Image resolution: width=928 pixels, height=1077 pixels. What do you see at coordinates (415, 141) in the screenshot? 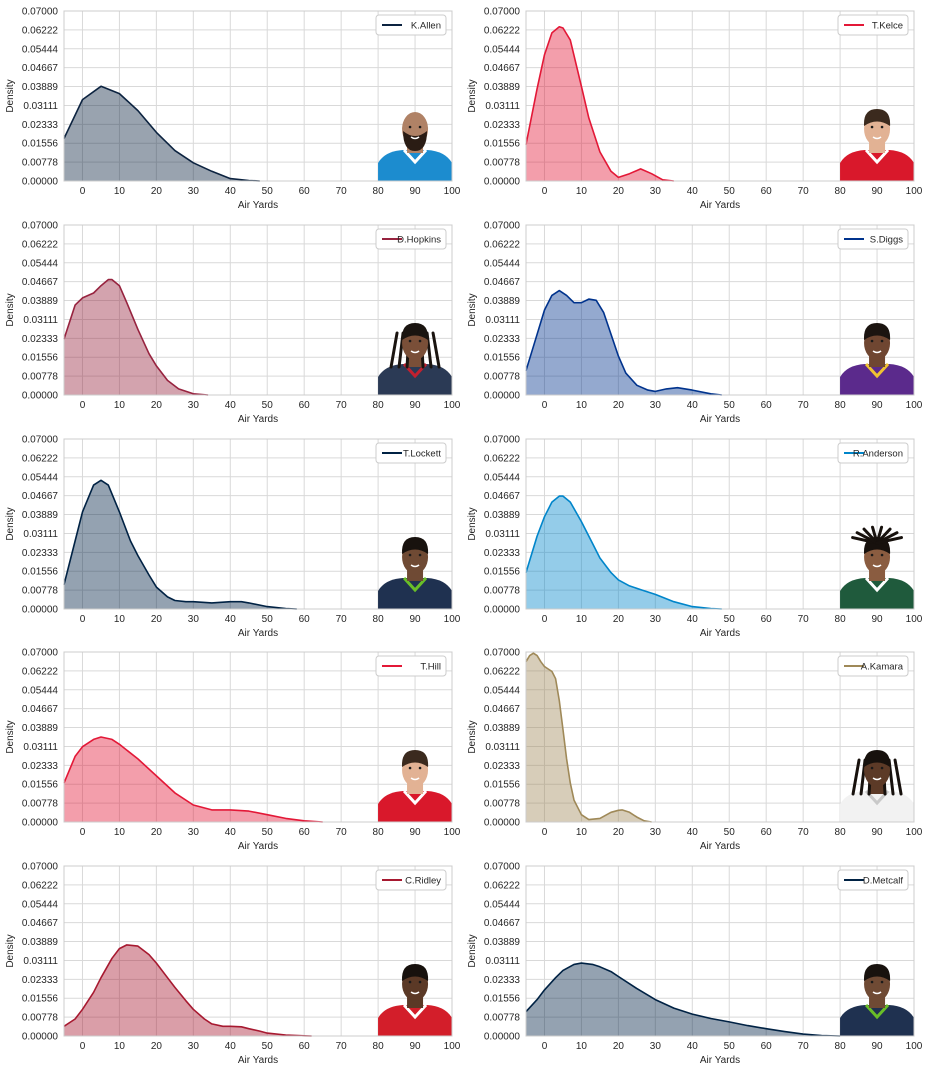
I see `player-beard` at bounding box center [415, 141].